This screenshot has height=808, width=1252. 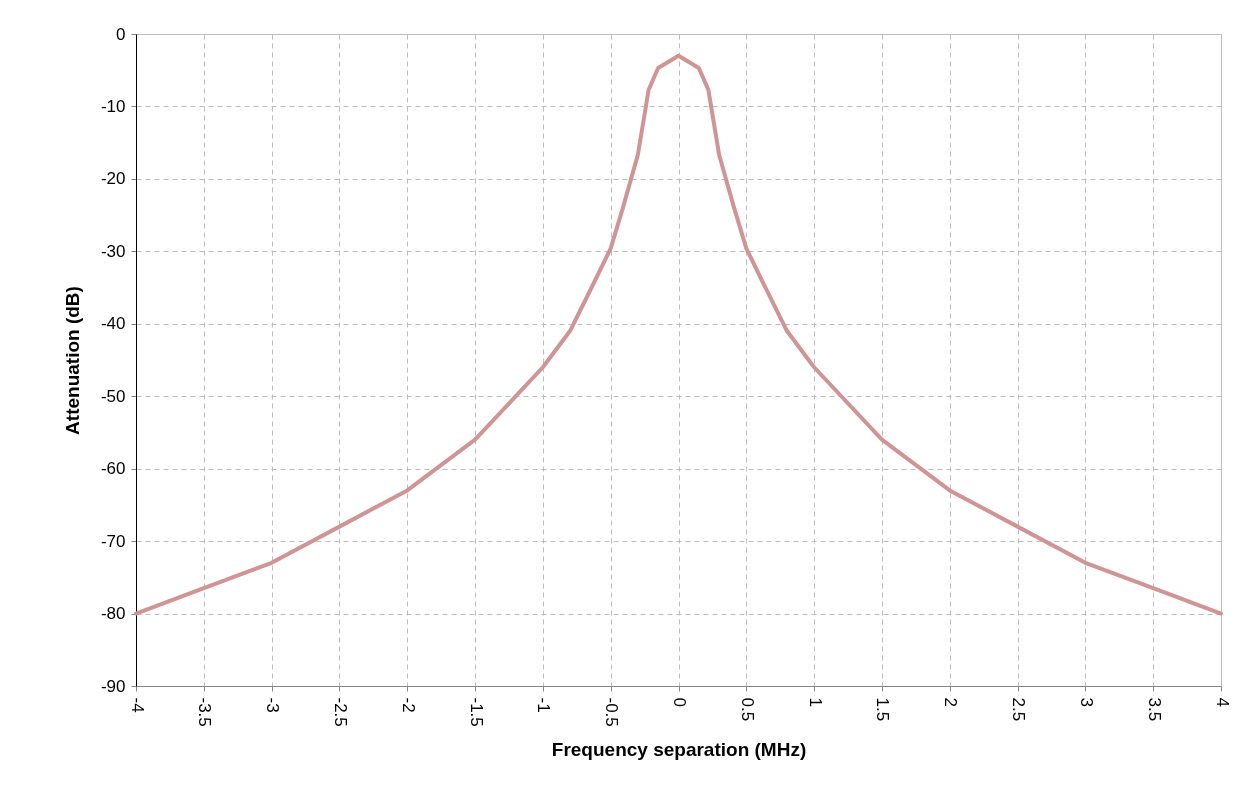 What do you see at coordinates (113, 614) in the screenshot?
I see `y-tick-label: -80` at bounding box center [113, 614].